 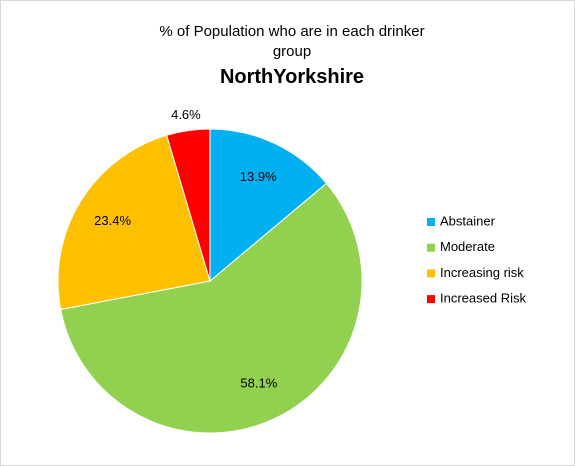 What do you see at coordinates (482, 272) in the screenshot?
I see `legend-label: Increasing risk` at bounding box center [482, 272].